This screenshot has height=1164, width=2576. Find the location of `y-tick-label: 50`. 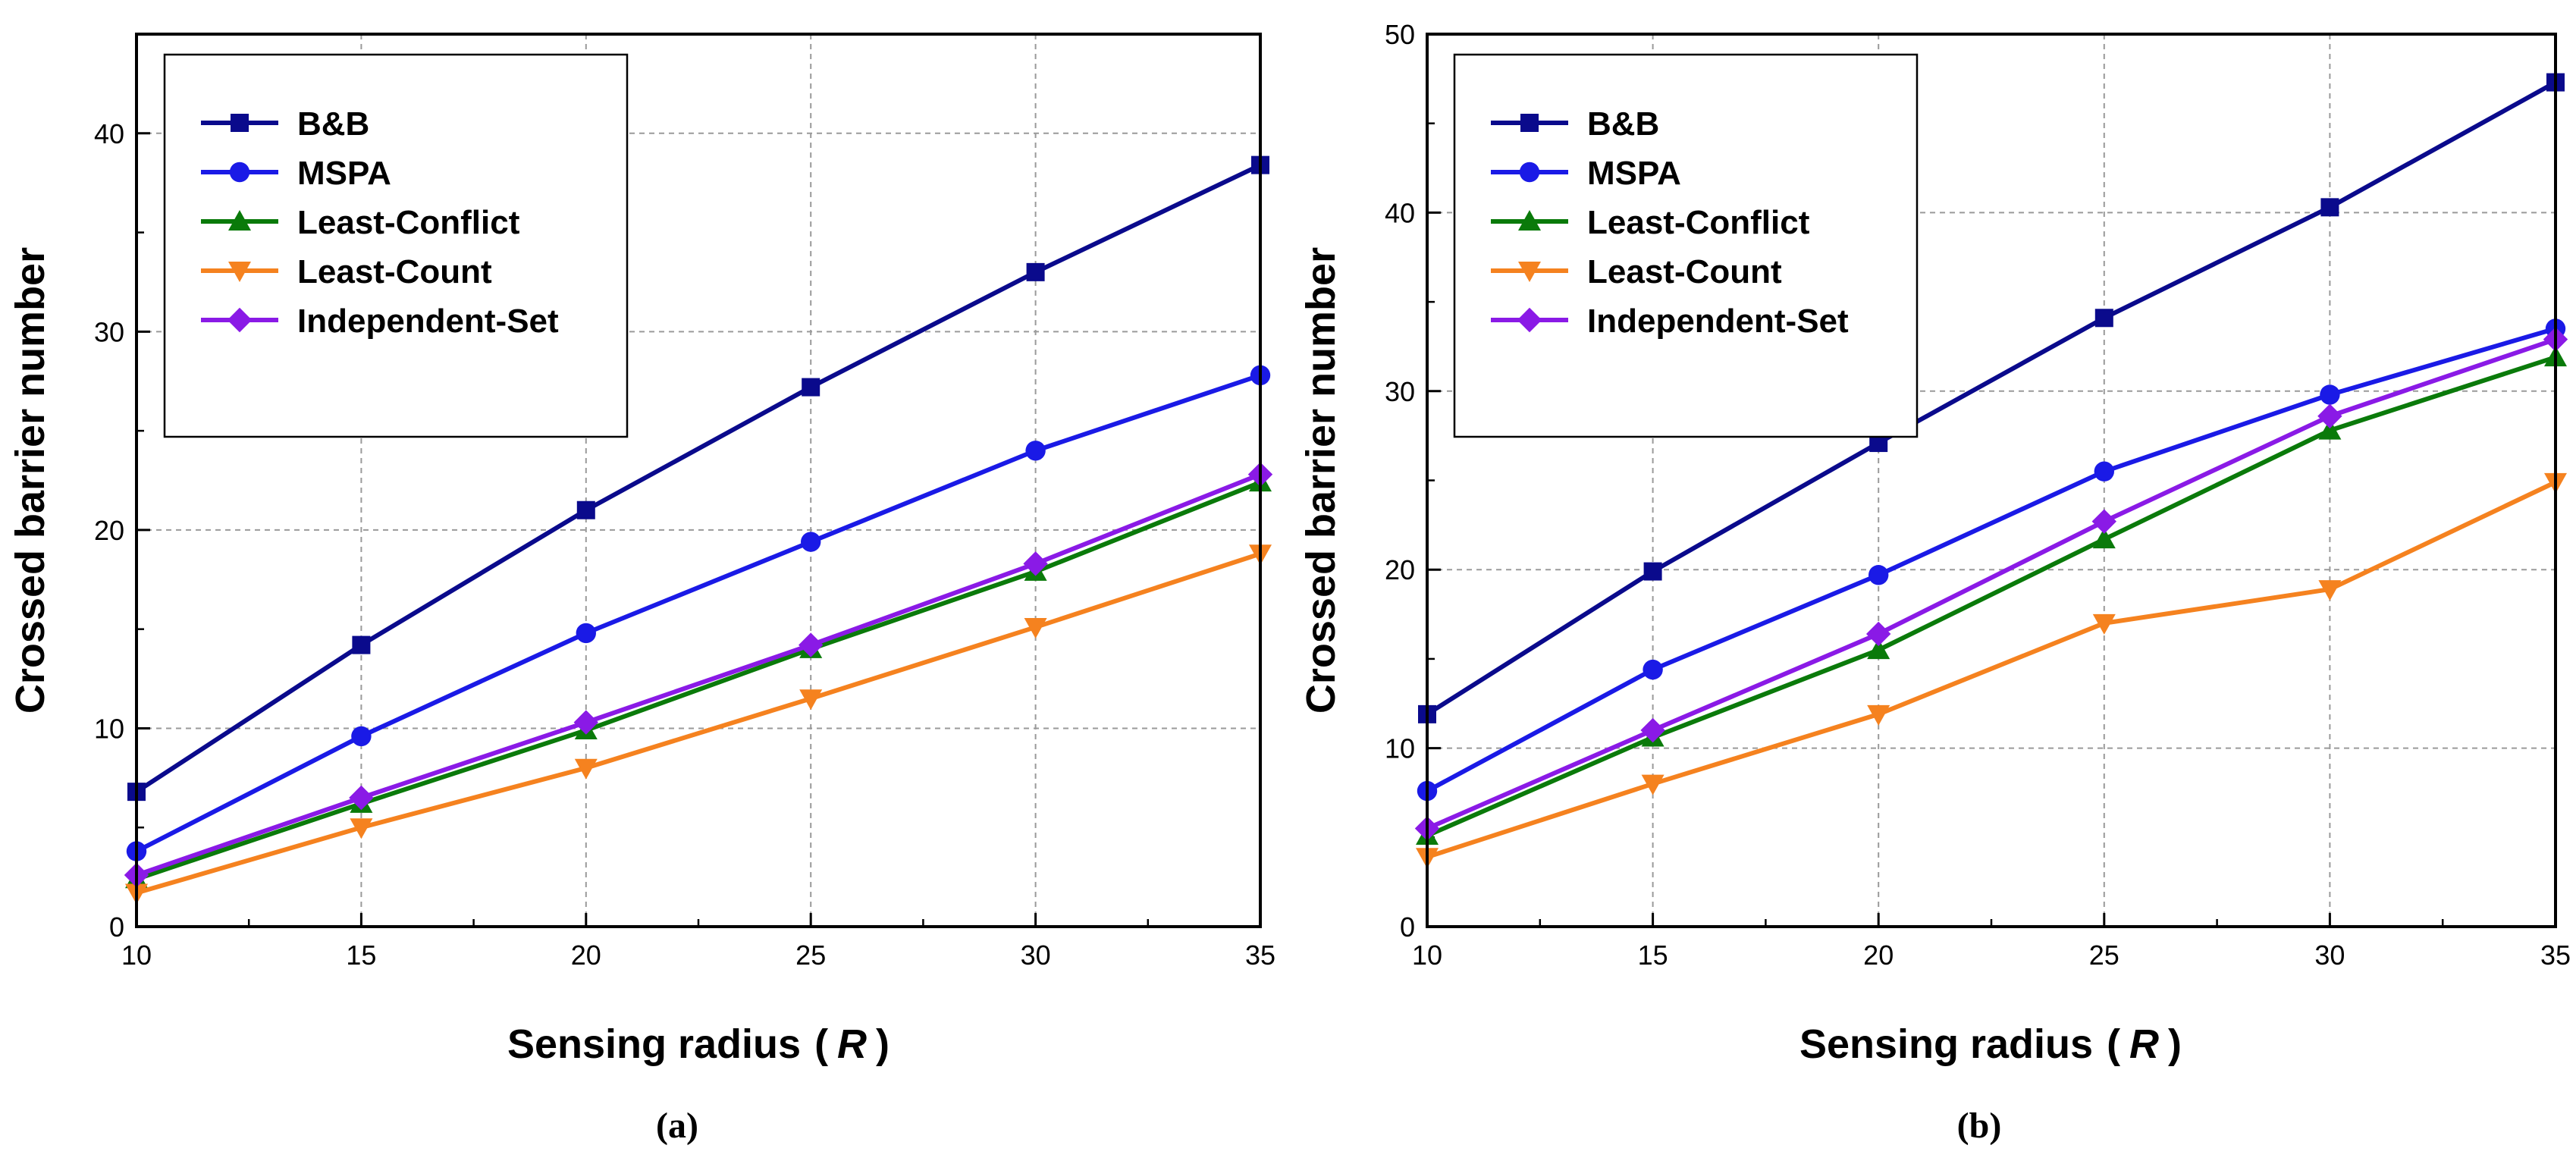

y-tick-label: 50 is located at coordinates (1400, 34).